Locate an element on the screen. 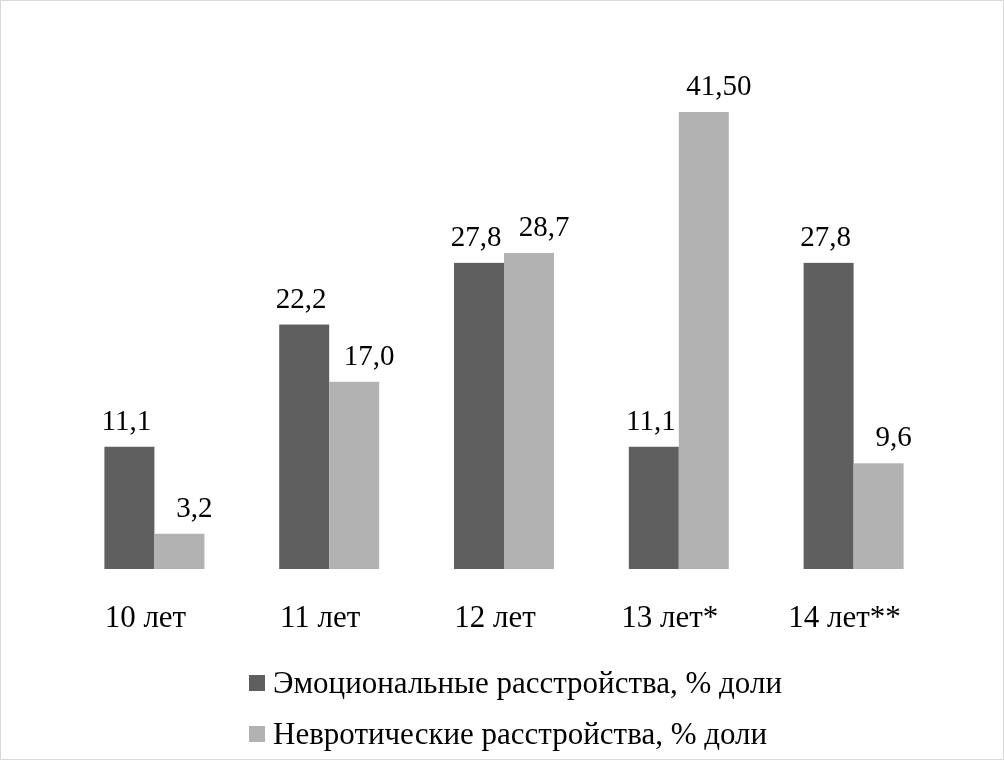 This screenshot has width=1004, height=760. data-label: 41,50 is located at coordinates (719, 85).